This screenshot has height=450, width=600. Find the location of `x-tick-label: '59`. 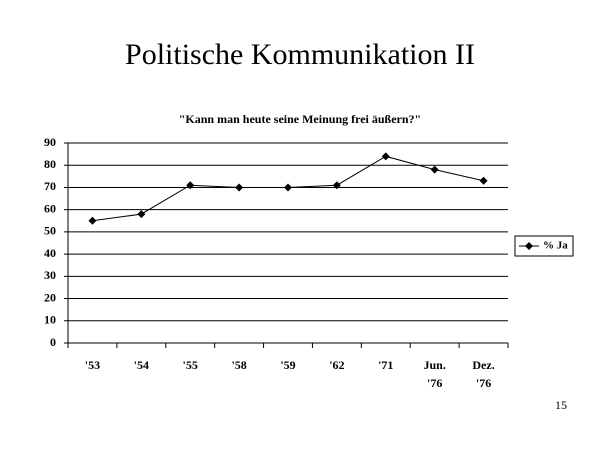

x-tick-label: '59 is located at coordinates (288, 365).